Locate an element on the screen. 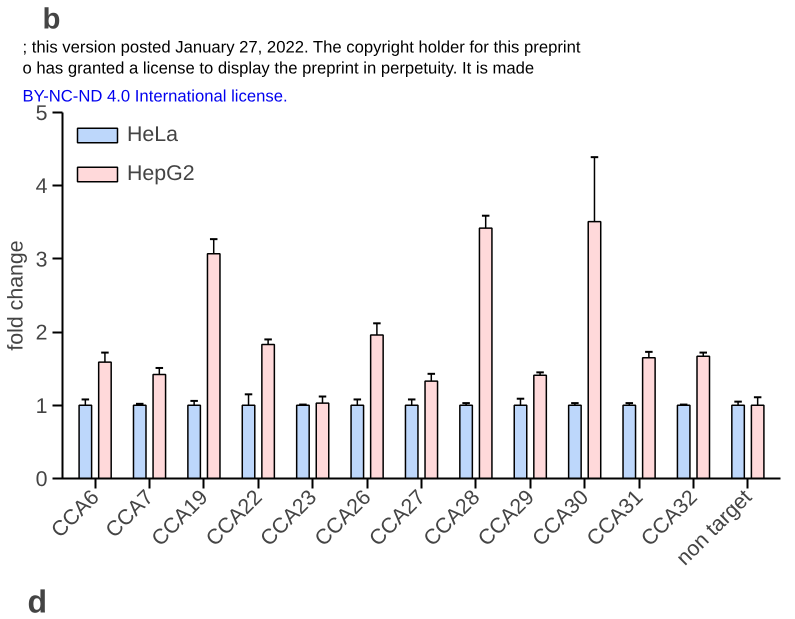 This screenshot has width=795, height=619. y-tick-label: 4 is located at coordinates (42, 186).